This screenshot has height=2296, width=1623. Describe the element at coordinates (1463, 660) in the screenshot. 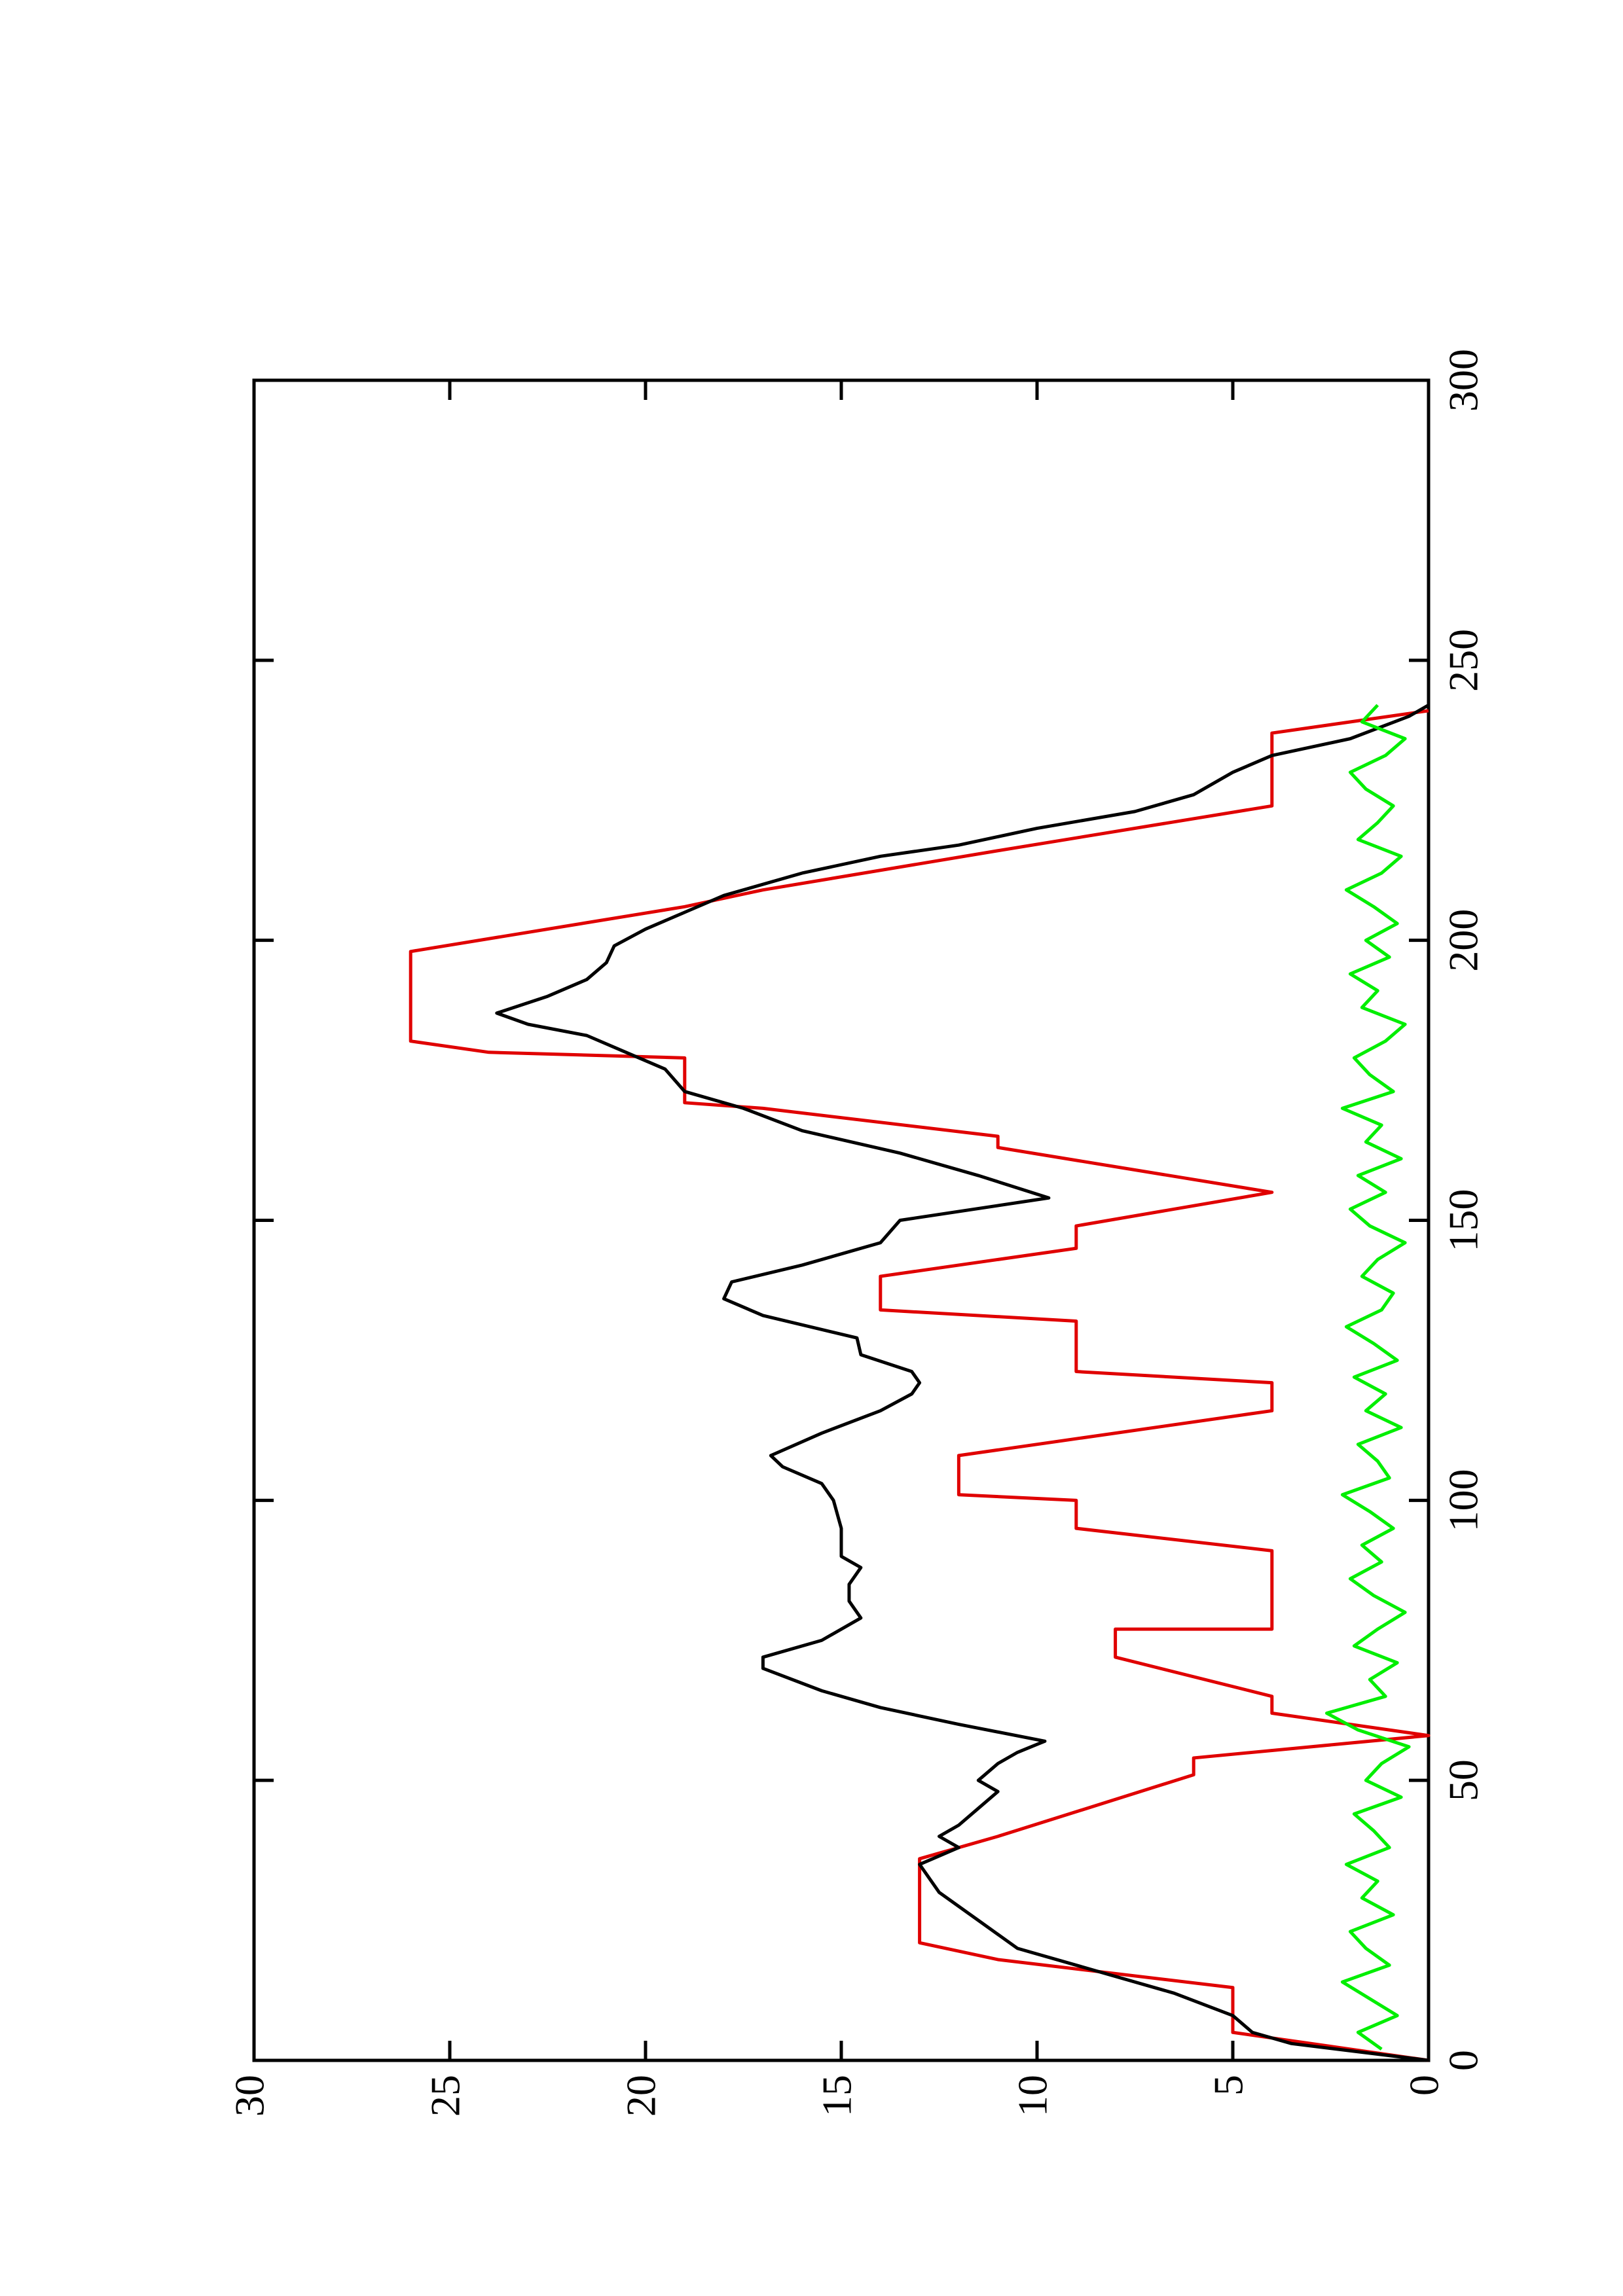

I see `x-tick-label: 250` at that location.